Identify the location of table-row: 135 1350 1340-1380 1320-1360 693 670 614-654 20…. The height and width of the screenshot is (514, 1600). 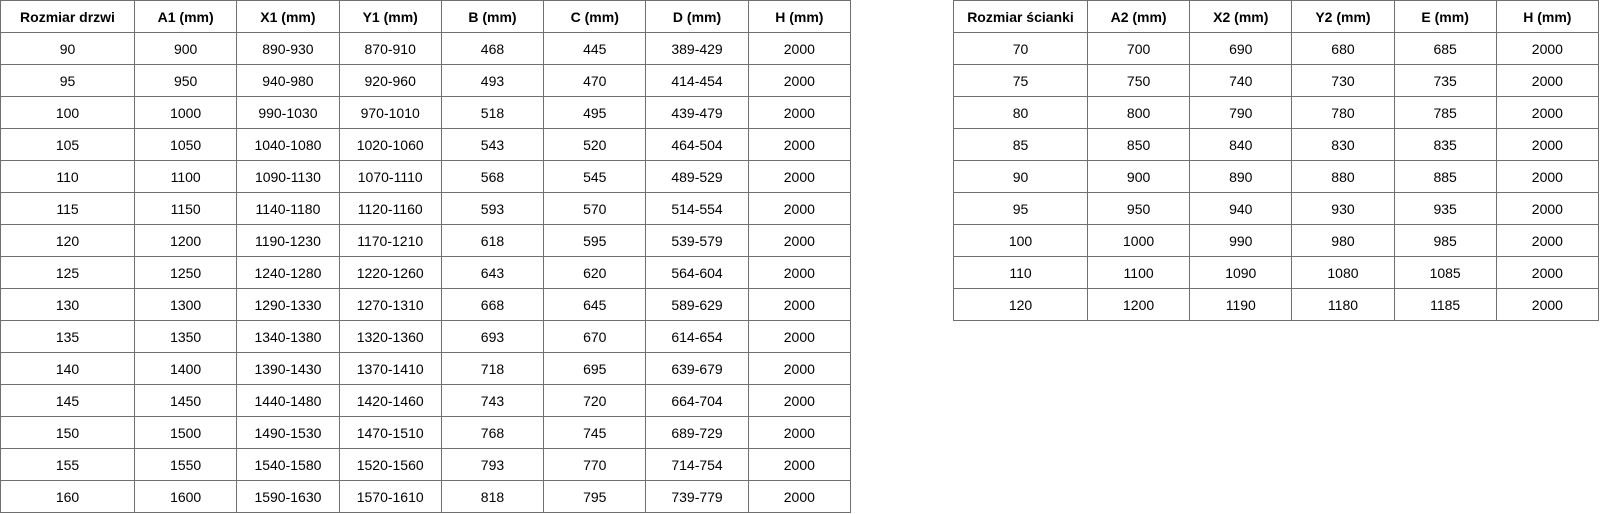
(426, 336).